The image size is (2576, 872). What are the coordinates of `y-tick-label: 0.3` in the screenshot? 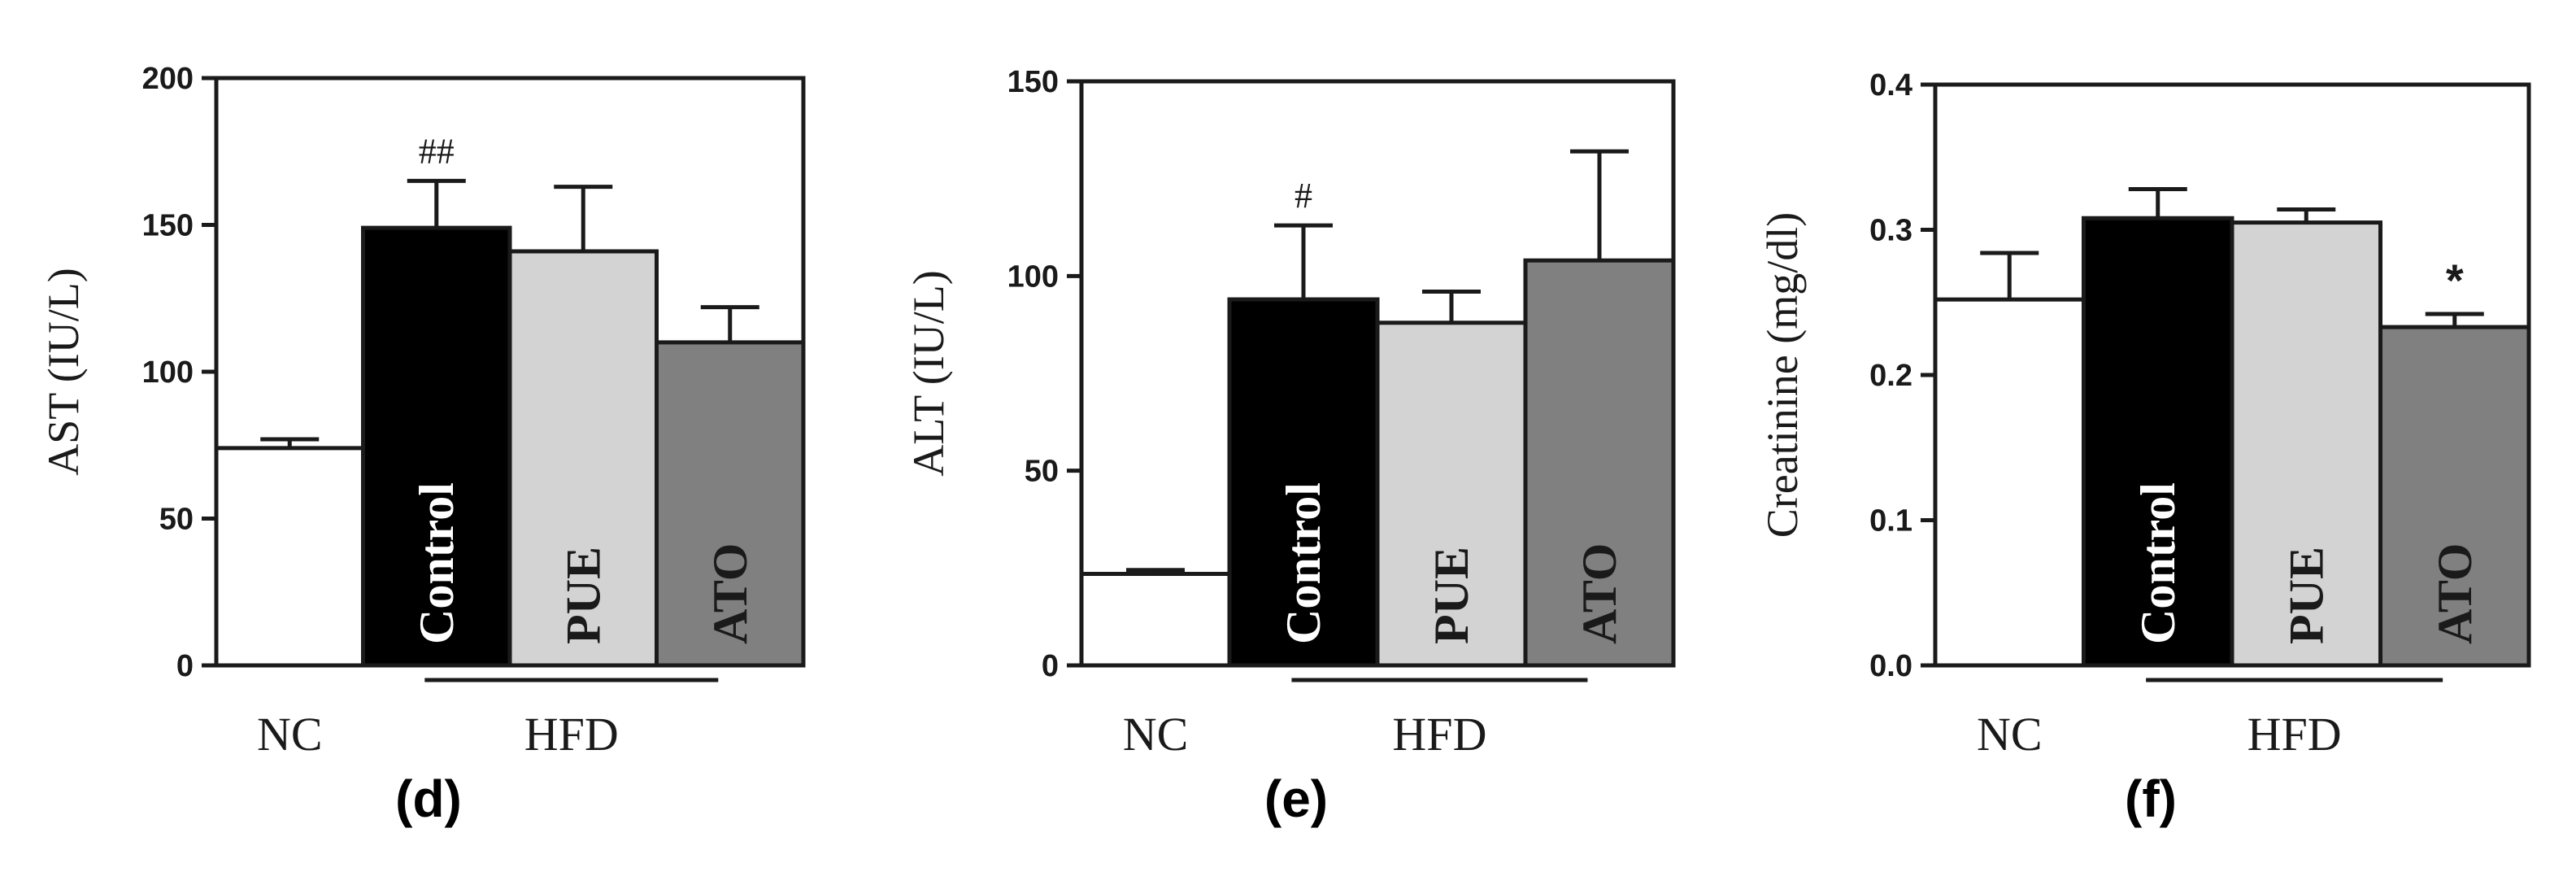 It's located at (1891, 231).